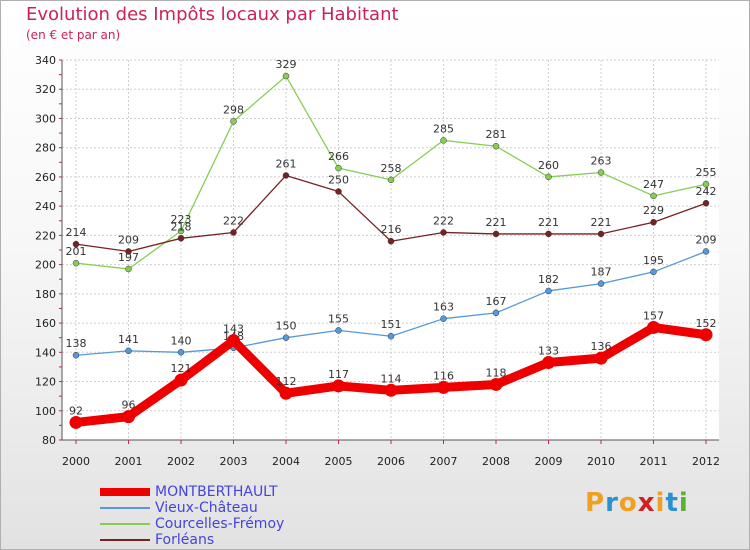  What do you see at coordinates (45, 411) in the screenshot?
I see `y-tick-label: 100` at bounding box center [45, 411].